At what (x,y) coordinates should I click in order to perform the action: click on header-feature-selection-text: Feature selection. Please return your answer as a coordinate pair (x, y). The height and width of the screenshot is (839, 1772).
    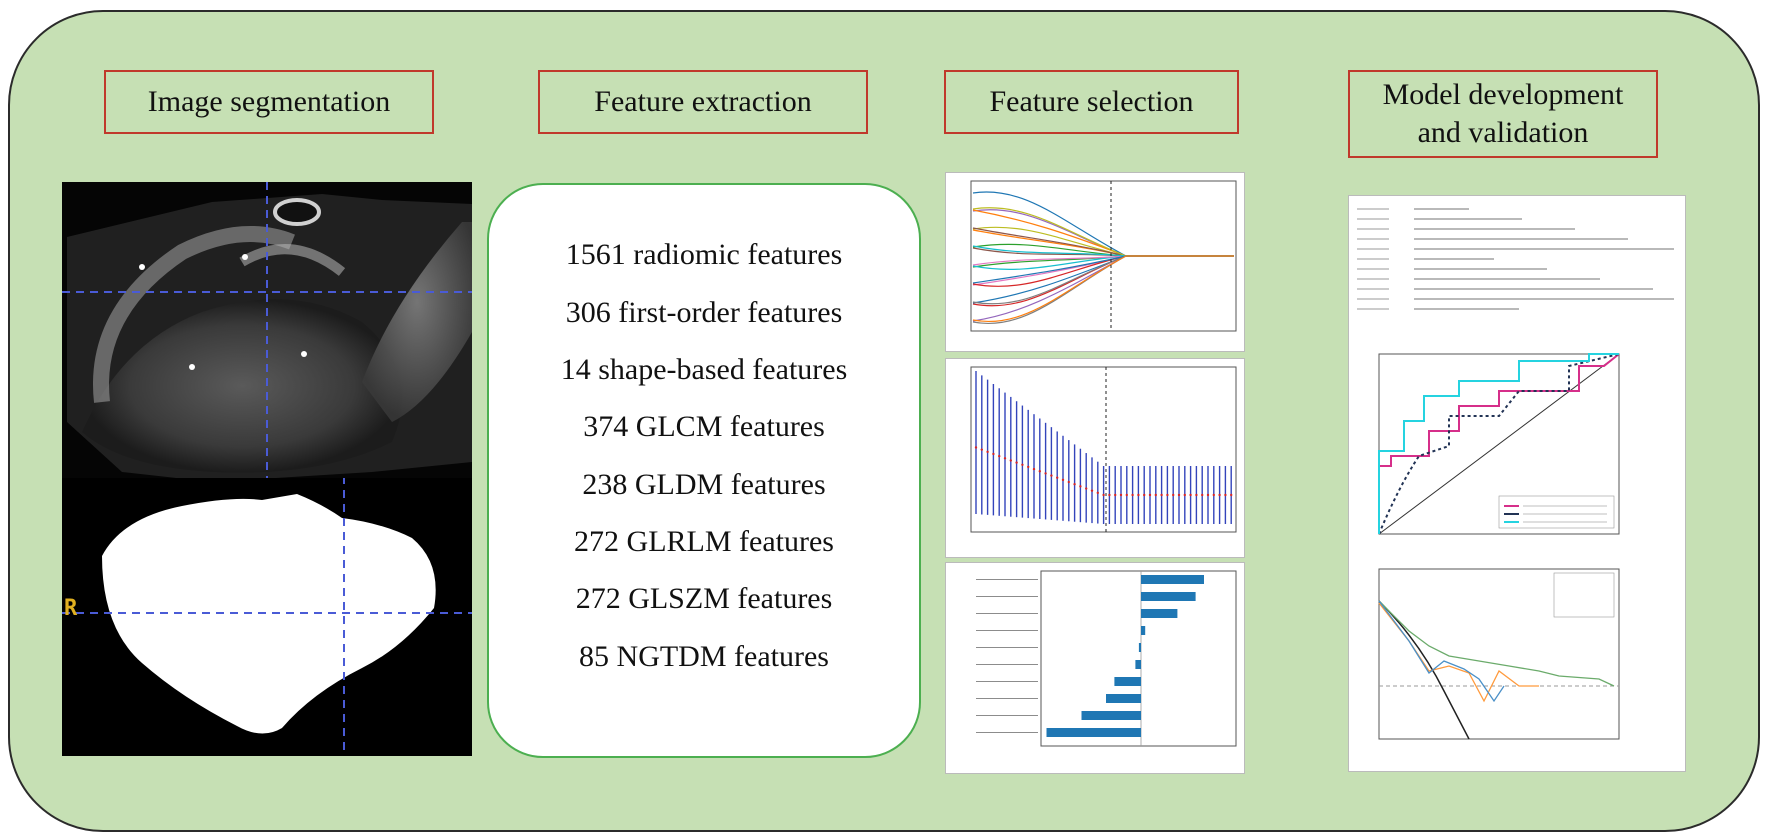
    Looking at the image, I should click on (1091, 101).